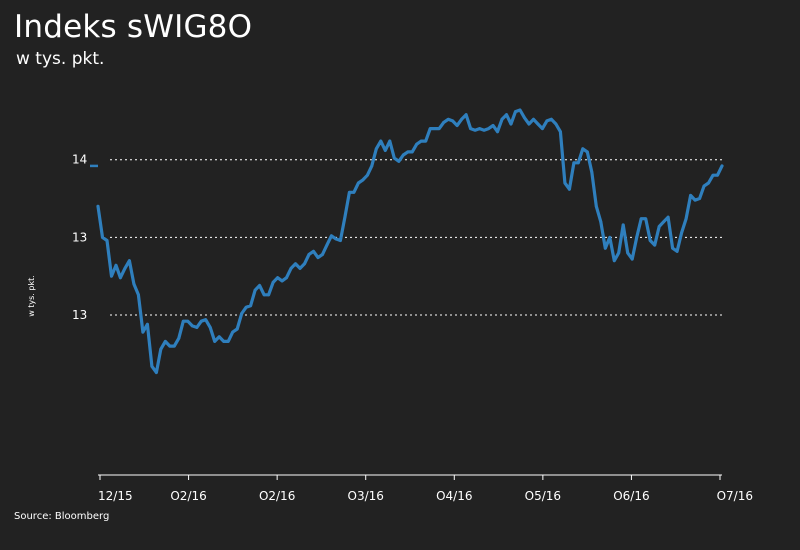 This screenshot has width=800, height=550. What do you see at coordinates (454, 496) in the screenshot?
I see `x-tick-label: O4/16` at bounding box center [454, 496].